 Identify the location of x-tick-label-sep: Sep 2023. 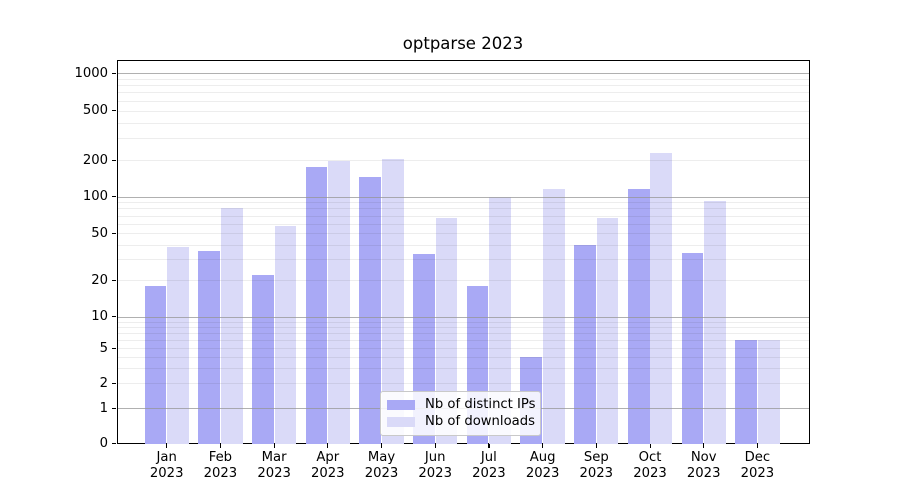
(596, 465).